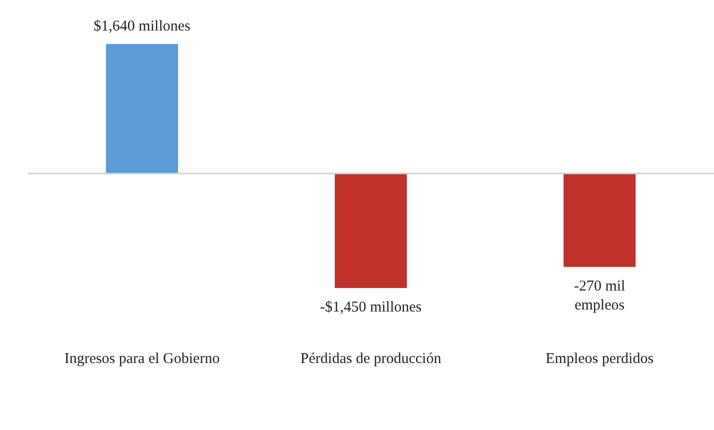  Describe the element at coordinates (600, 296) in the screenshot. I see `data-label: -270 mil empleos` at that location.